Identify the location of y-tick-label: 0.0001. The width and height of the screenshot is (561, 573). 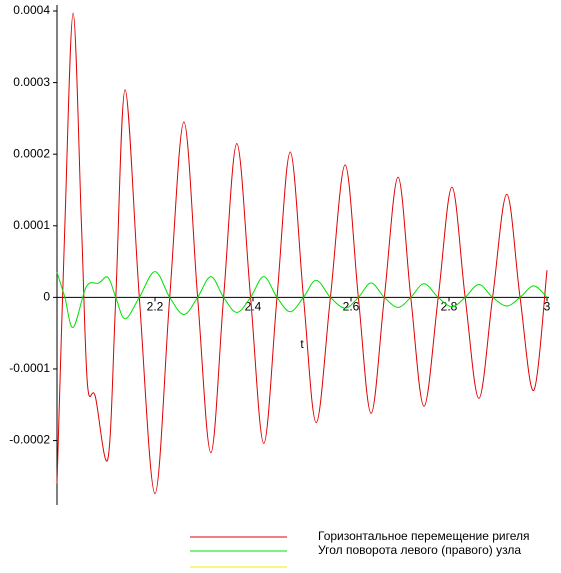
(31, 225).